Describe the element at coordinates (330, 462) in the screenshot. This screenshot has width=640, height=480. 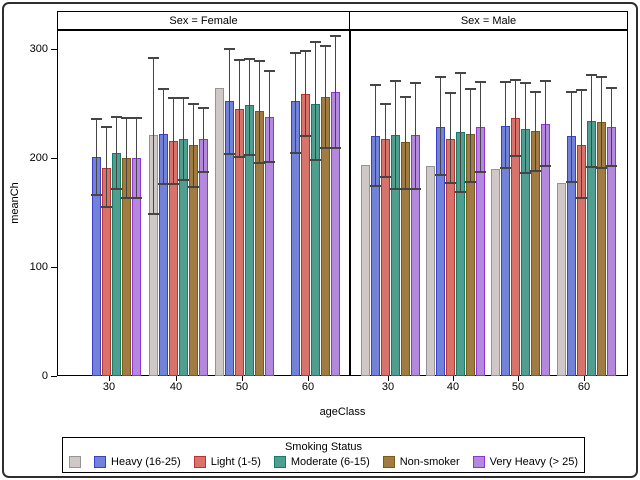
I see `legend-entry-label: Moderate (6-15)` at that location.